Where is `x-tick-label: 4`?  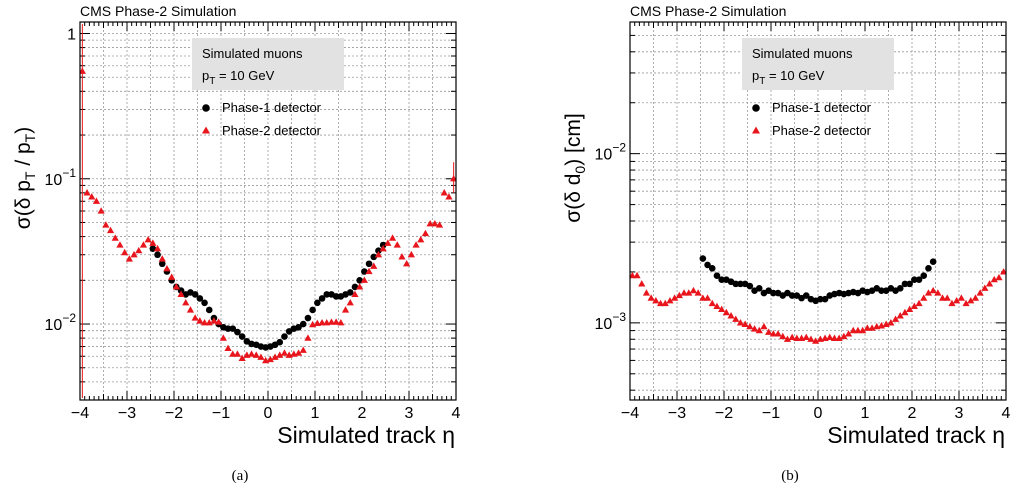 x-tick-label: 4 is located at coordinates (1006, 413).